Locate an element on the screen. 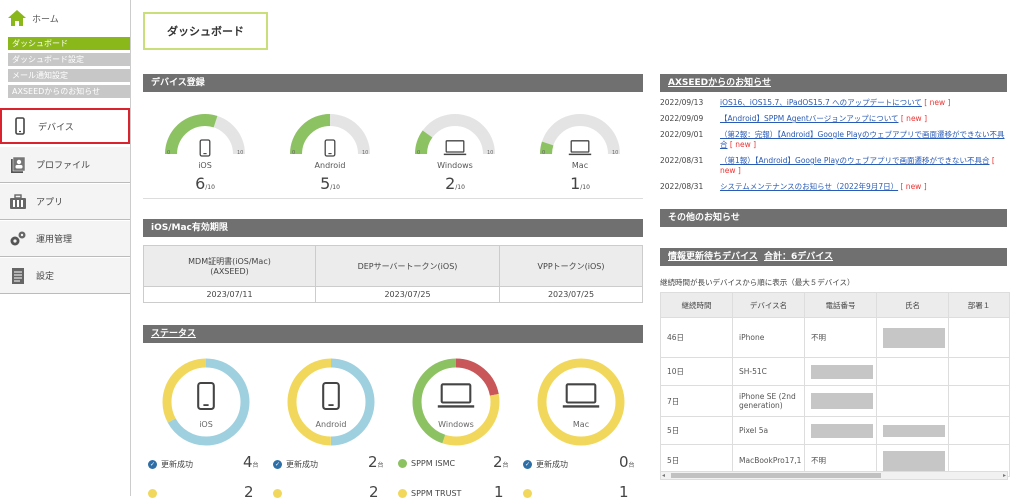 The width and height of the screenshot is (1024, 501). col-phone: 電話番号 is located at coordinates (840, 305).